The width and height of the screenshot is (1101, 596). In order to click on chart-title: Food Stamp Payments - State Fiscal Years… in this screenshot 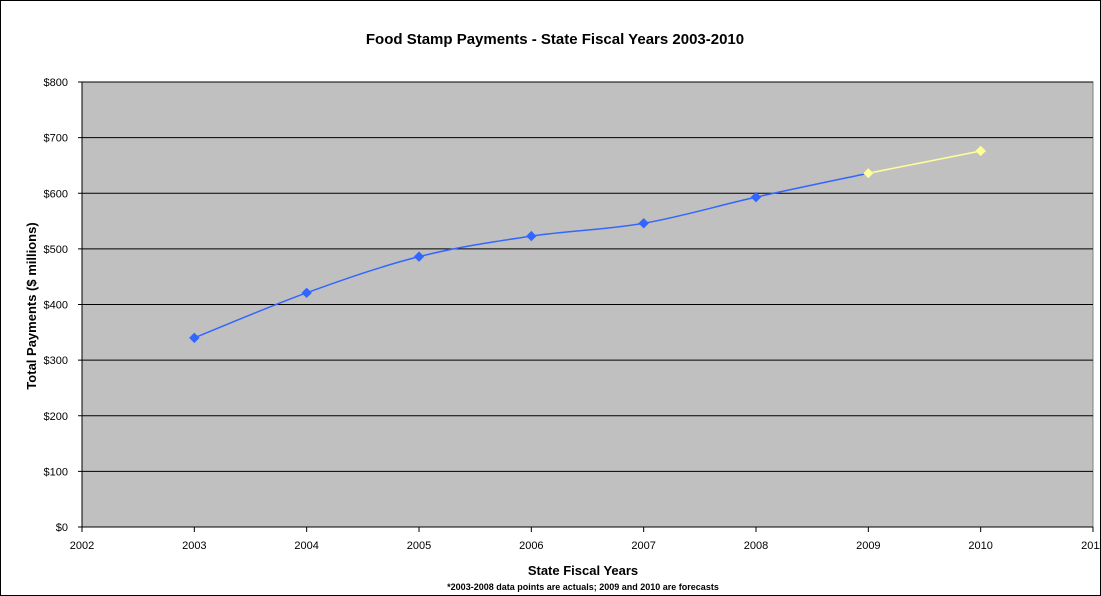, I will do `click(555, 39)`.